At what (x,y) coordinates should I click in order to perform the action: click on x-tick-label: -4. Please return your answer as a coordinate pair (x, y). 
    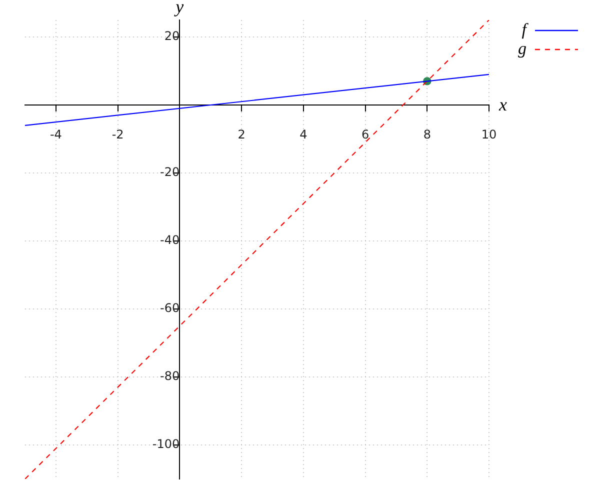
    Looking at the image, I should click on (56, 134).